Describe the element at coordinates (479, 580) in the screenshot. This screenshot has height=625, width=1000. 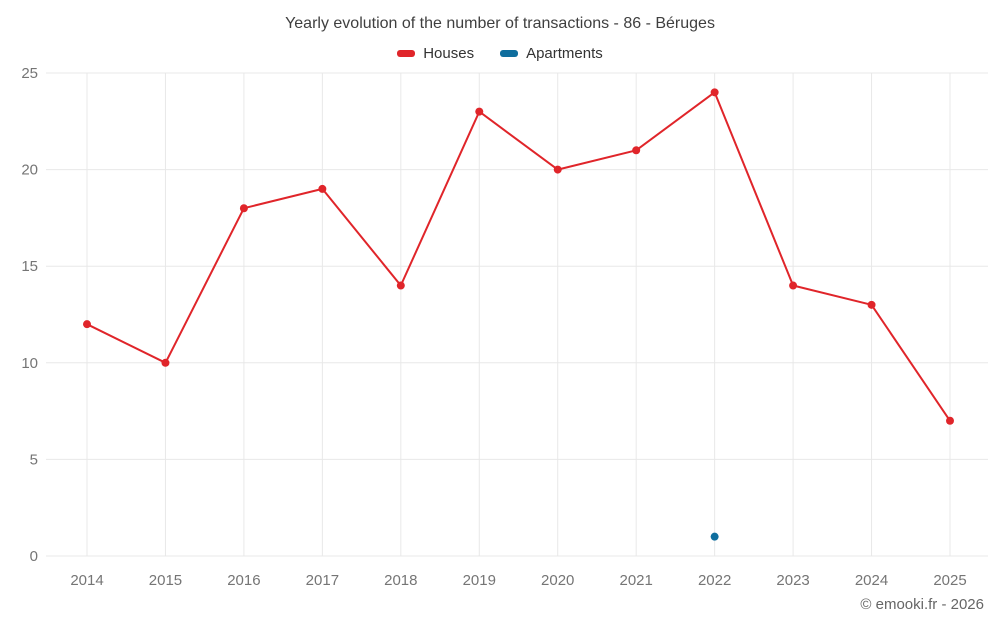
I see `x-axis-tick-label: 2019` at that location.